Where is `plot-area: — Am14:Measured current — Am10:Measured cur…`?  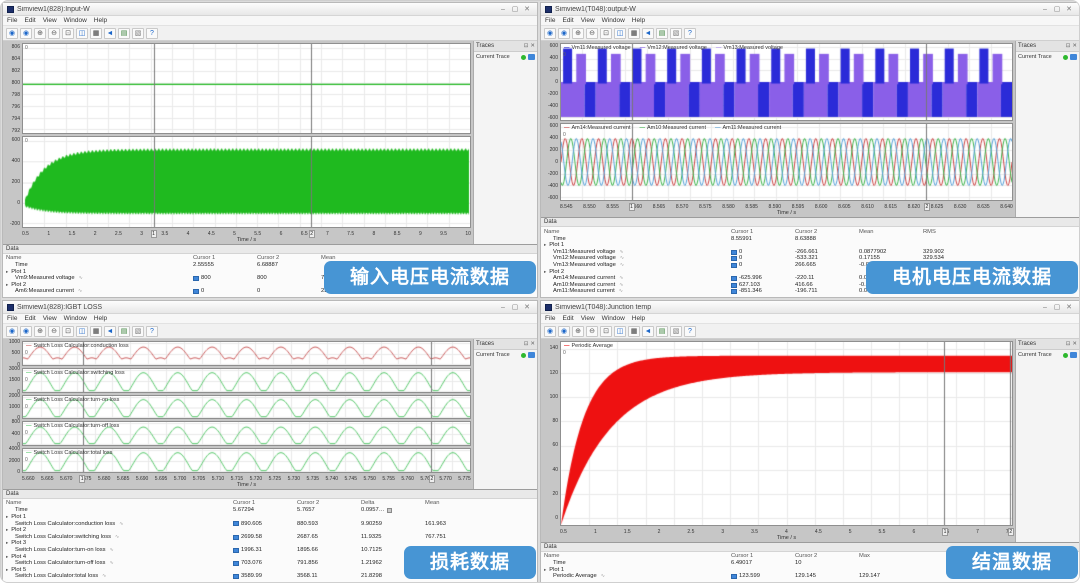 plot-area: — Am14:Measured current — Am10:Measured cur… is located at coordinates (786, 162).